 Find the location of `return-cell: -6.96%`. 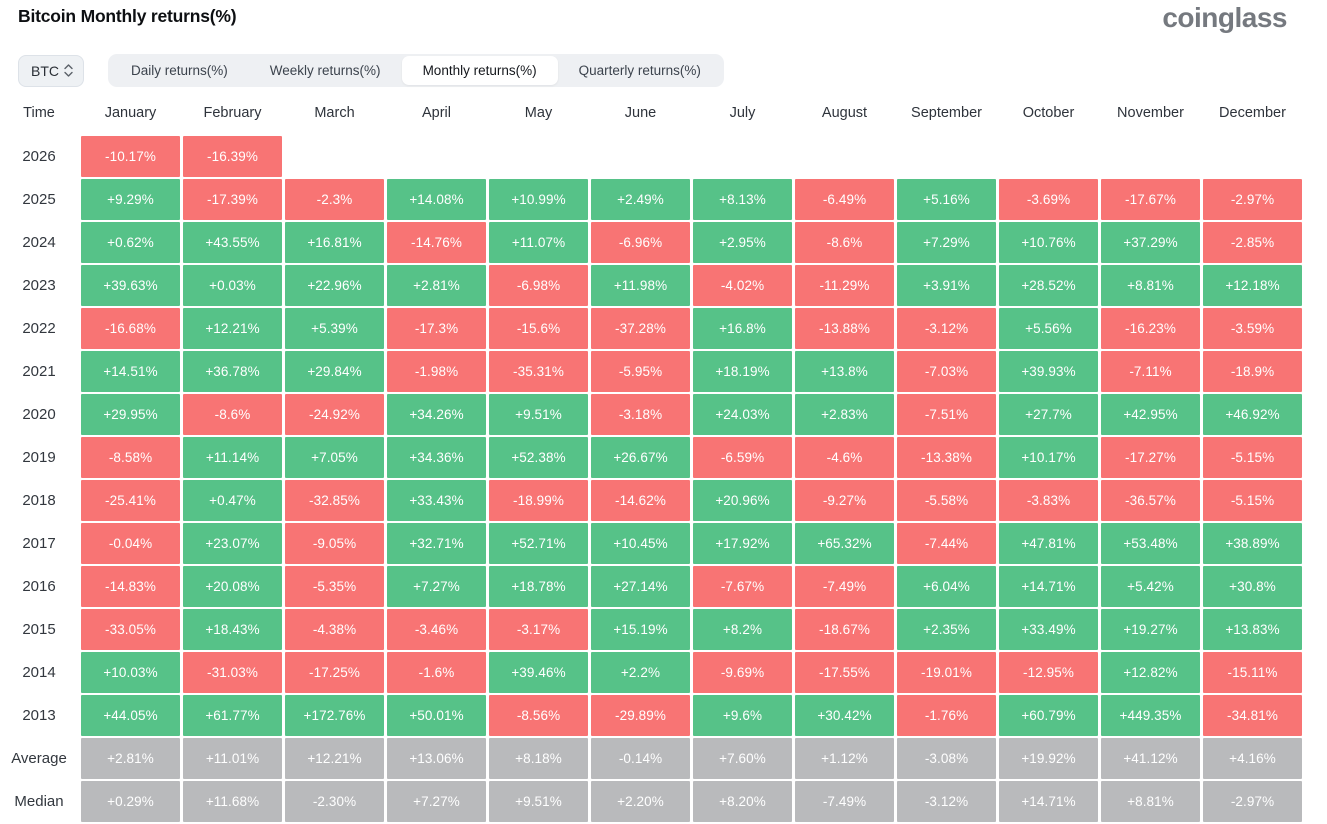

return-cell: -6.96% is located at coordinates (640, 242).